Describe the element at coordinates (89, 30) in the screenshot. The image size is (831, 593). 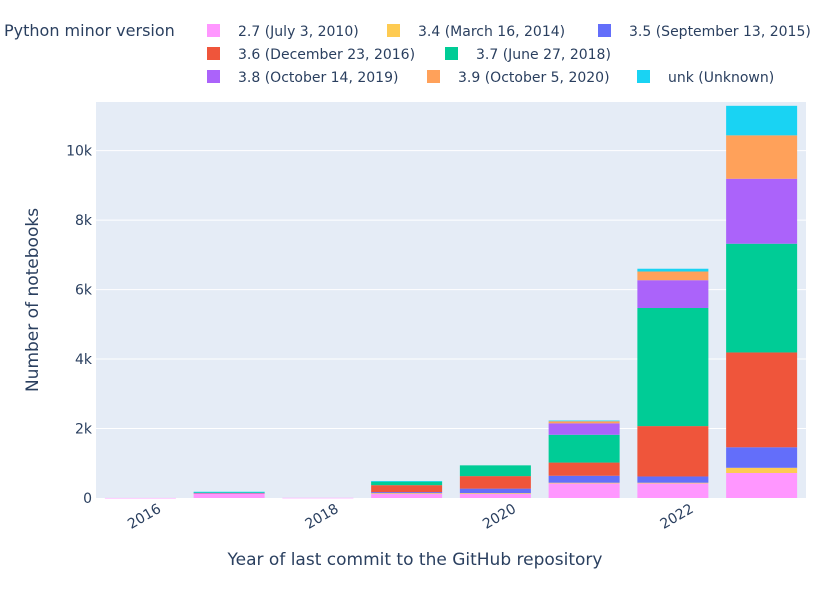
I see `legend-title: Python minor version` at that location.